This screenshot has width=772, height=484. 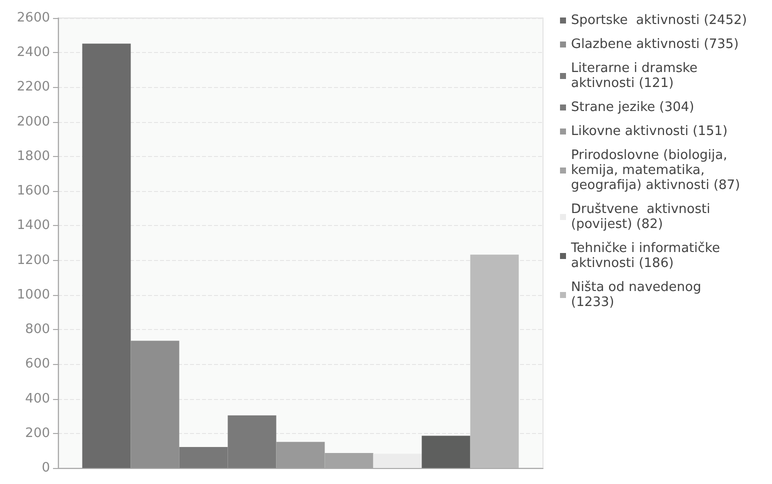 I want to click on y-tick-label: 2000, so click(x=33, y=122).